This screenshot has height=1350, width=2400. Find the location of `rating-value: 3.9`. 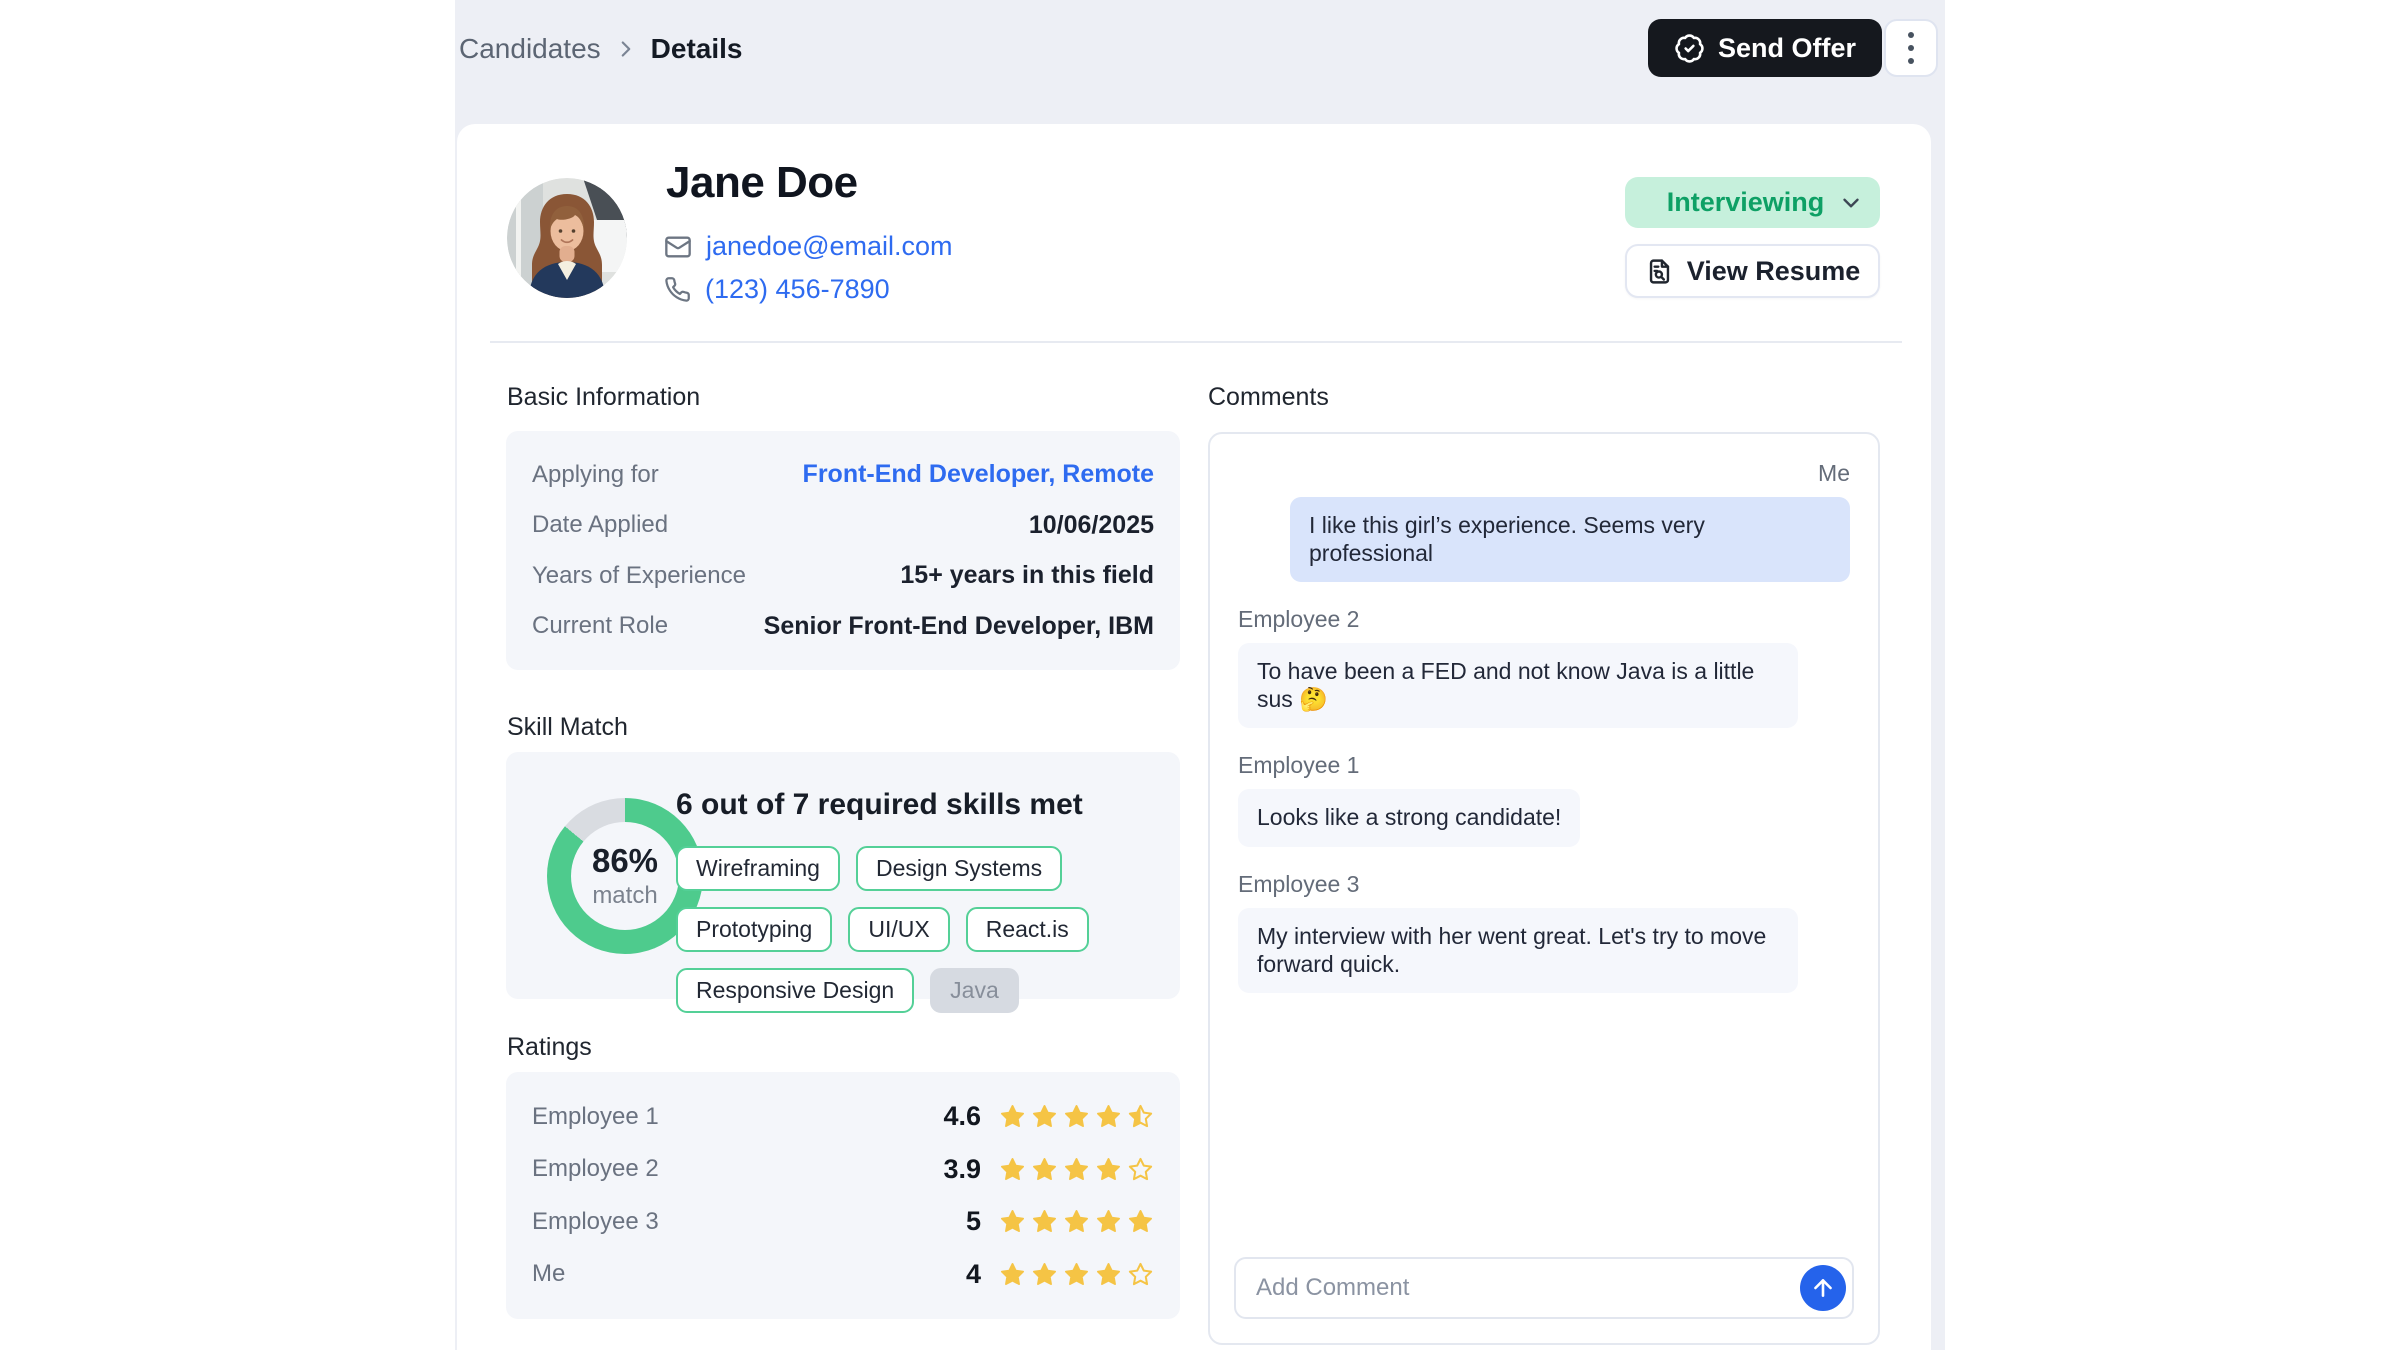

rating-value: 3.9 is located at coordinates (962, 1168).